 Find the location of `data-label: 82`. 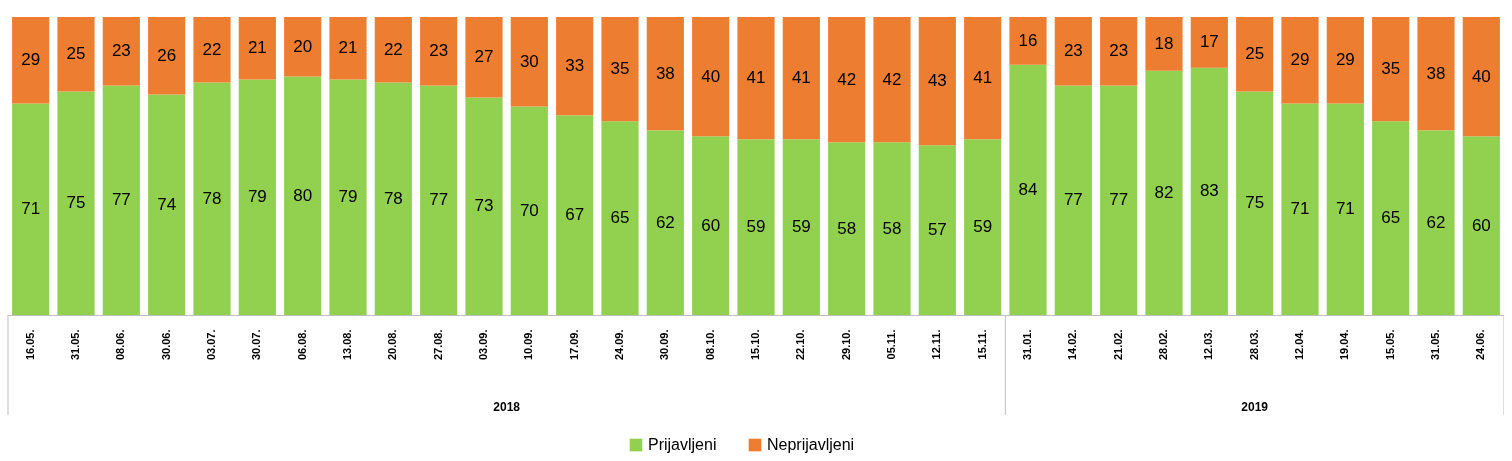

data-label: 82 is located at coordinates (1164, 192).